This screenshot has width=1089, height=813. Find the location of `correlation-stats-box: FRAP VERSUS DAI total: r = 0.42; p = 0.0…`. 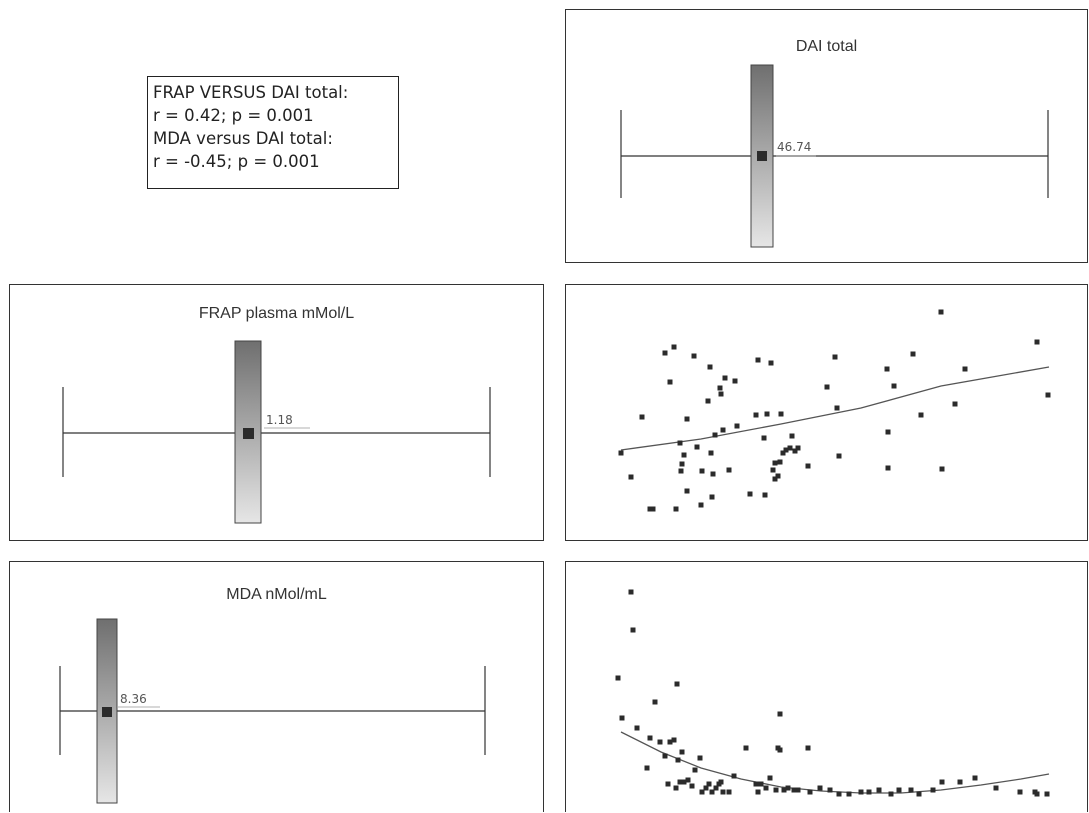

correlation-stats-box: FRAP VERSUS DAI total: r = 0.42; p = 0.0… is located at coordinates (273, 132).